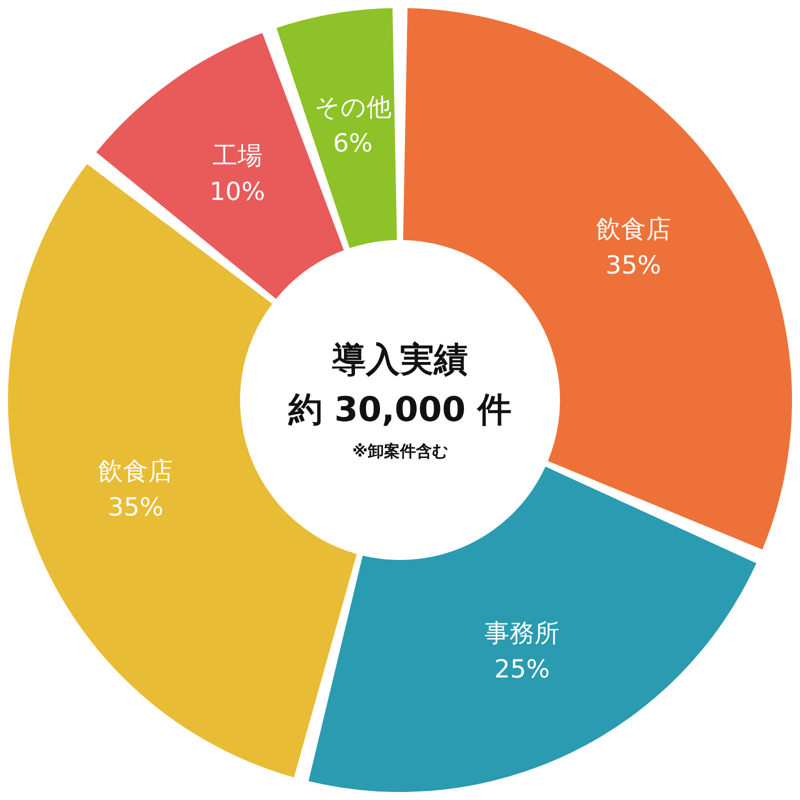 This screenshot has width=800, height=800. What do you see at coordinates (238, 191) in the screenshot?
I see `data-label: 10%` at bounding box center [238, 191].